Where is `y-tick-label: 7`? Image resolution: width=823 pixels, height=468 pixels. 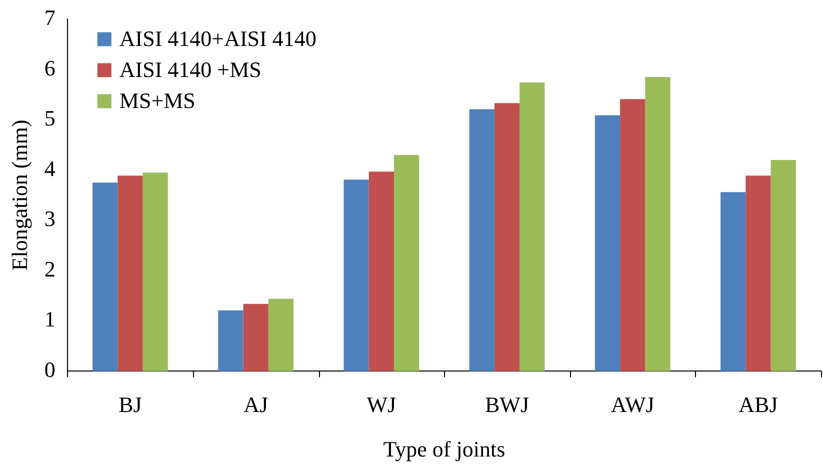
y-tick-label: 7 is located at coordinates (50, 17).